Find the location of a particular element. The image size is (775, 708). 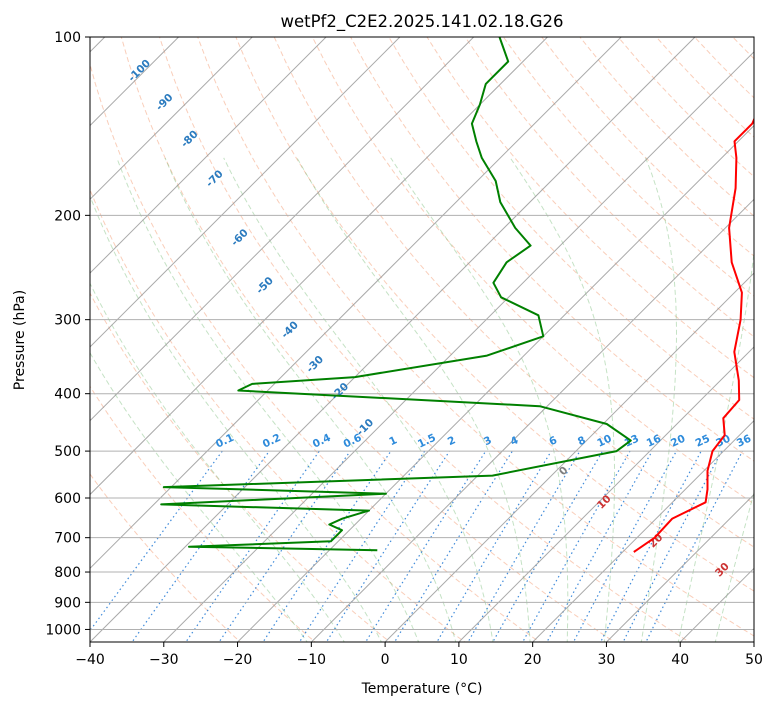

x-axis-label: Temperature (°C) is located at coordinates (422, 689).